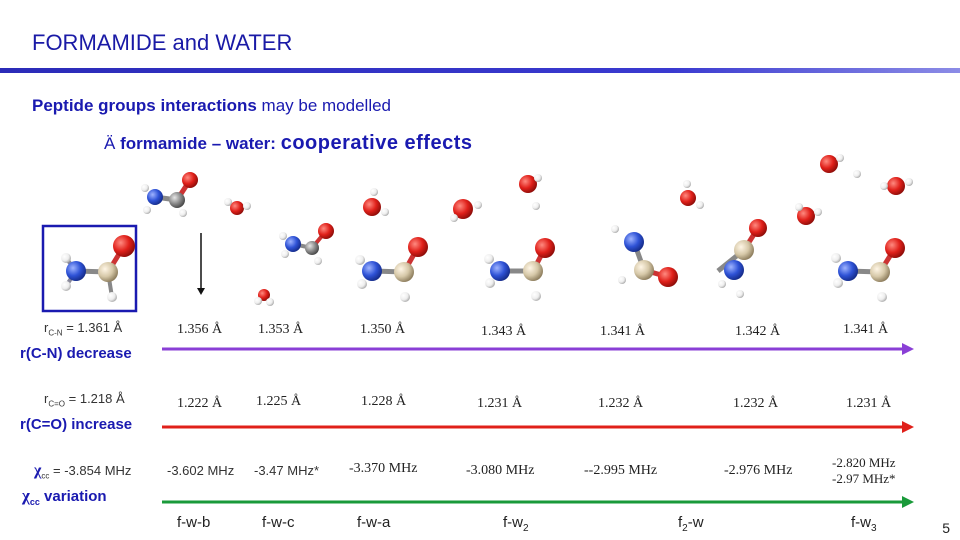 The height and width of the screenshot is (540, 960). I want to click on rcn-subscript: C-N, so click(55, 333).